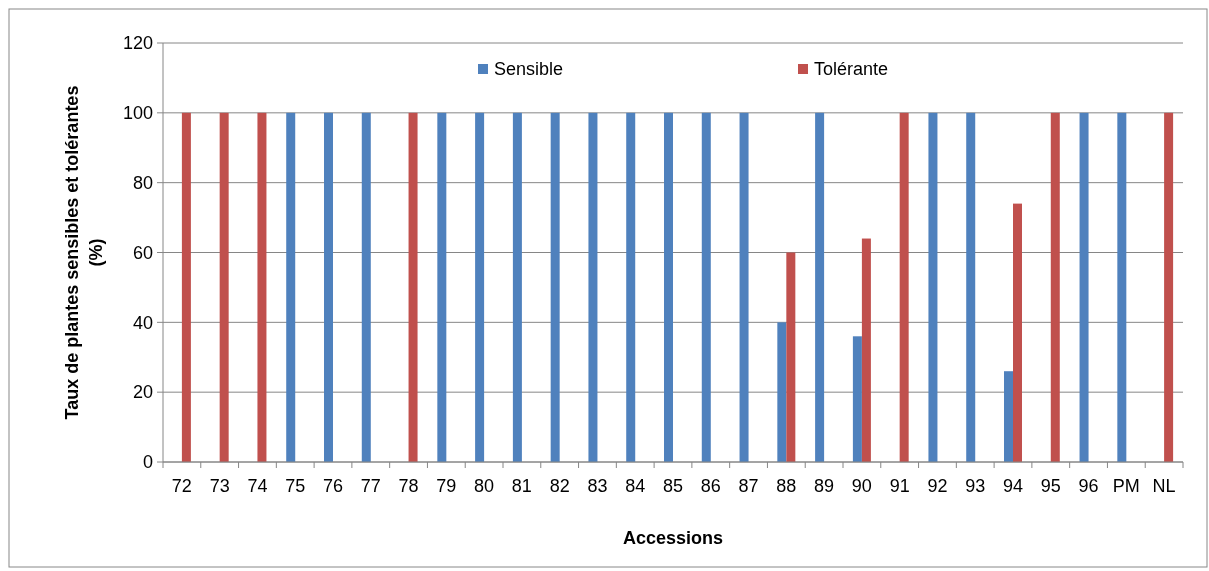 This screenshot has height=571, width=1209. What do you see at coordinates (1088, 486) in the screenshot?
I see `x-tick-label: 96` at bounding box center [1088, 486].